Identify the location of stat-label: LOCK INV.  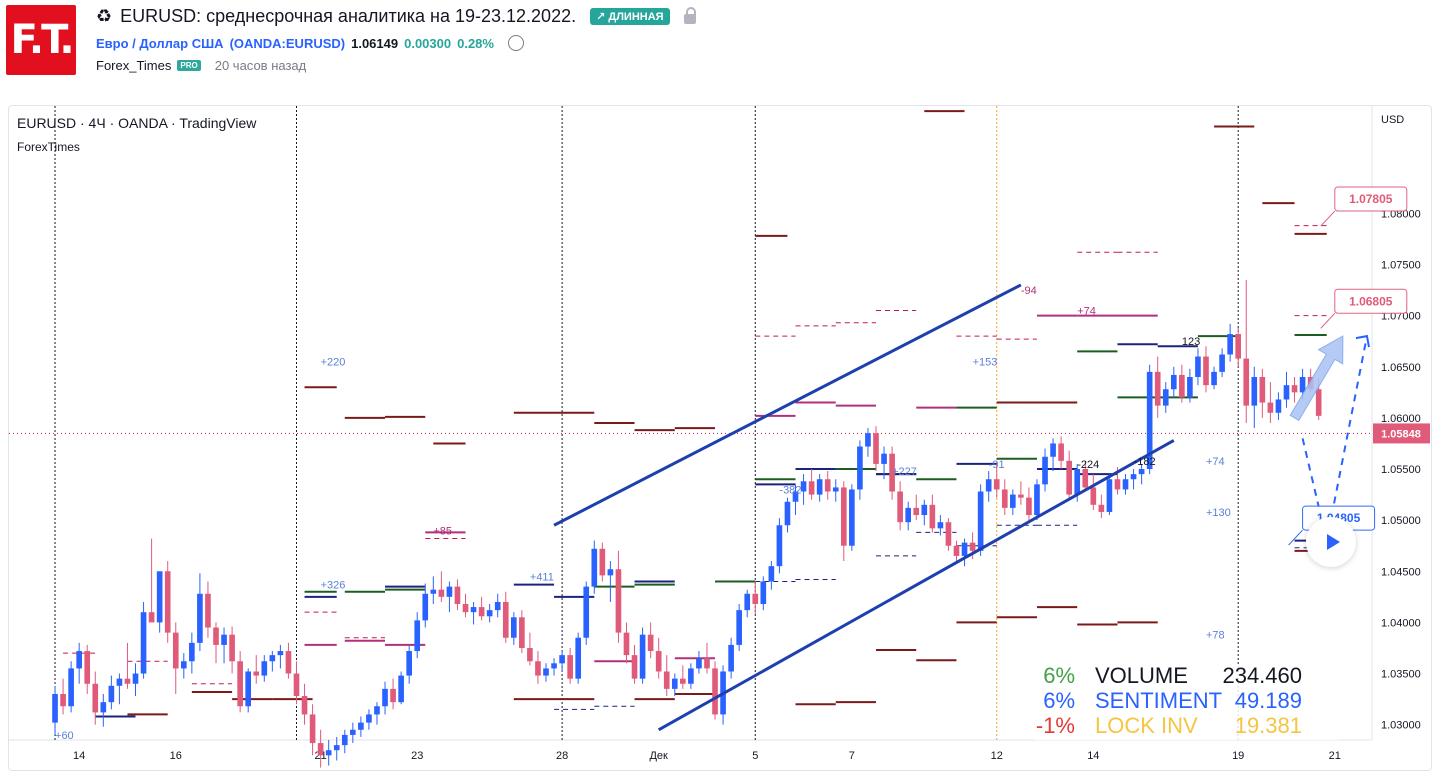
(1146, 725).